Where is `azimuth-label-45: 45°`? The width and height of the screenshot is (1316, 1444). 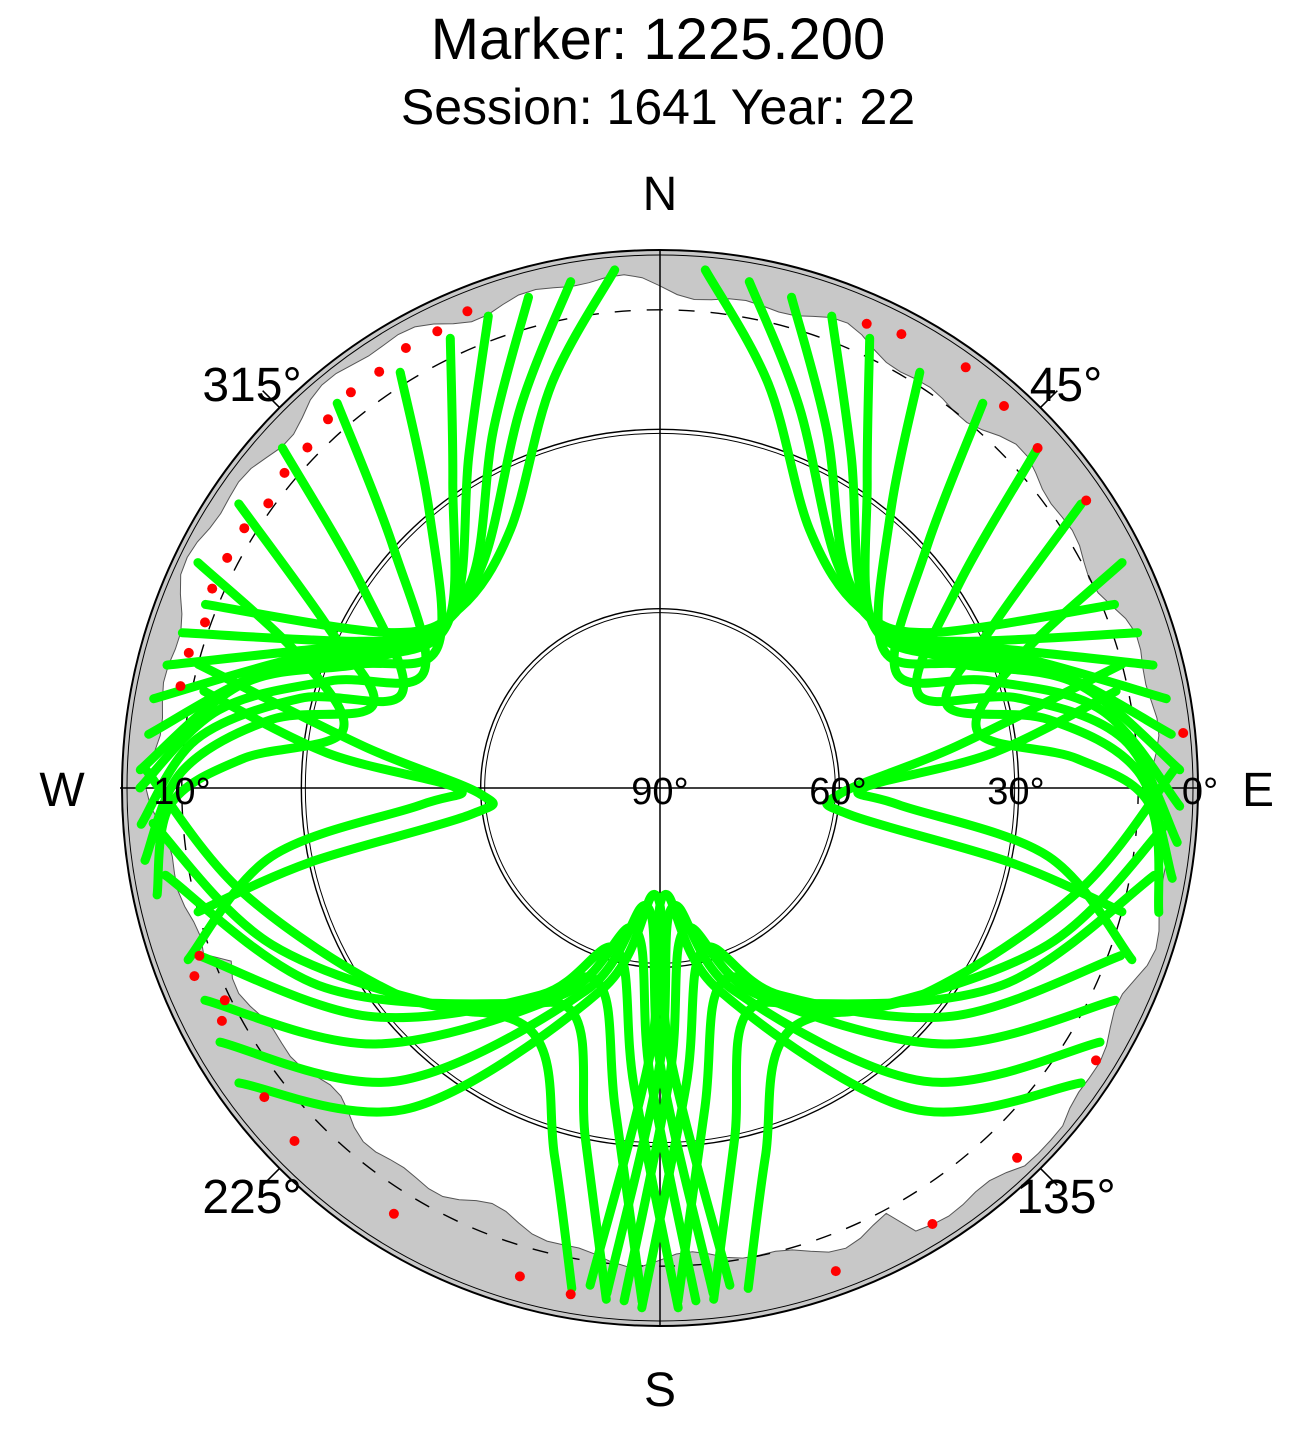
azimuth-label-45: 45° is located at coordinates (1066, 385).